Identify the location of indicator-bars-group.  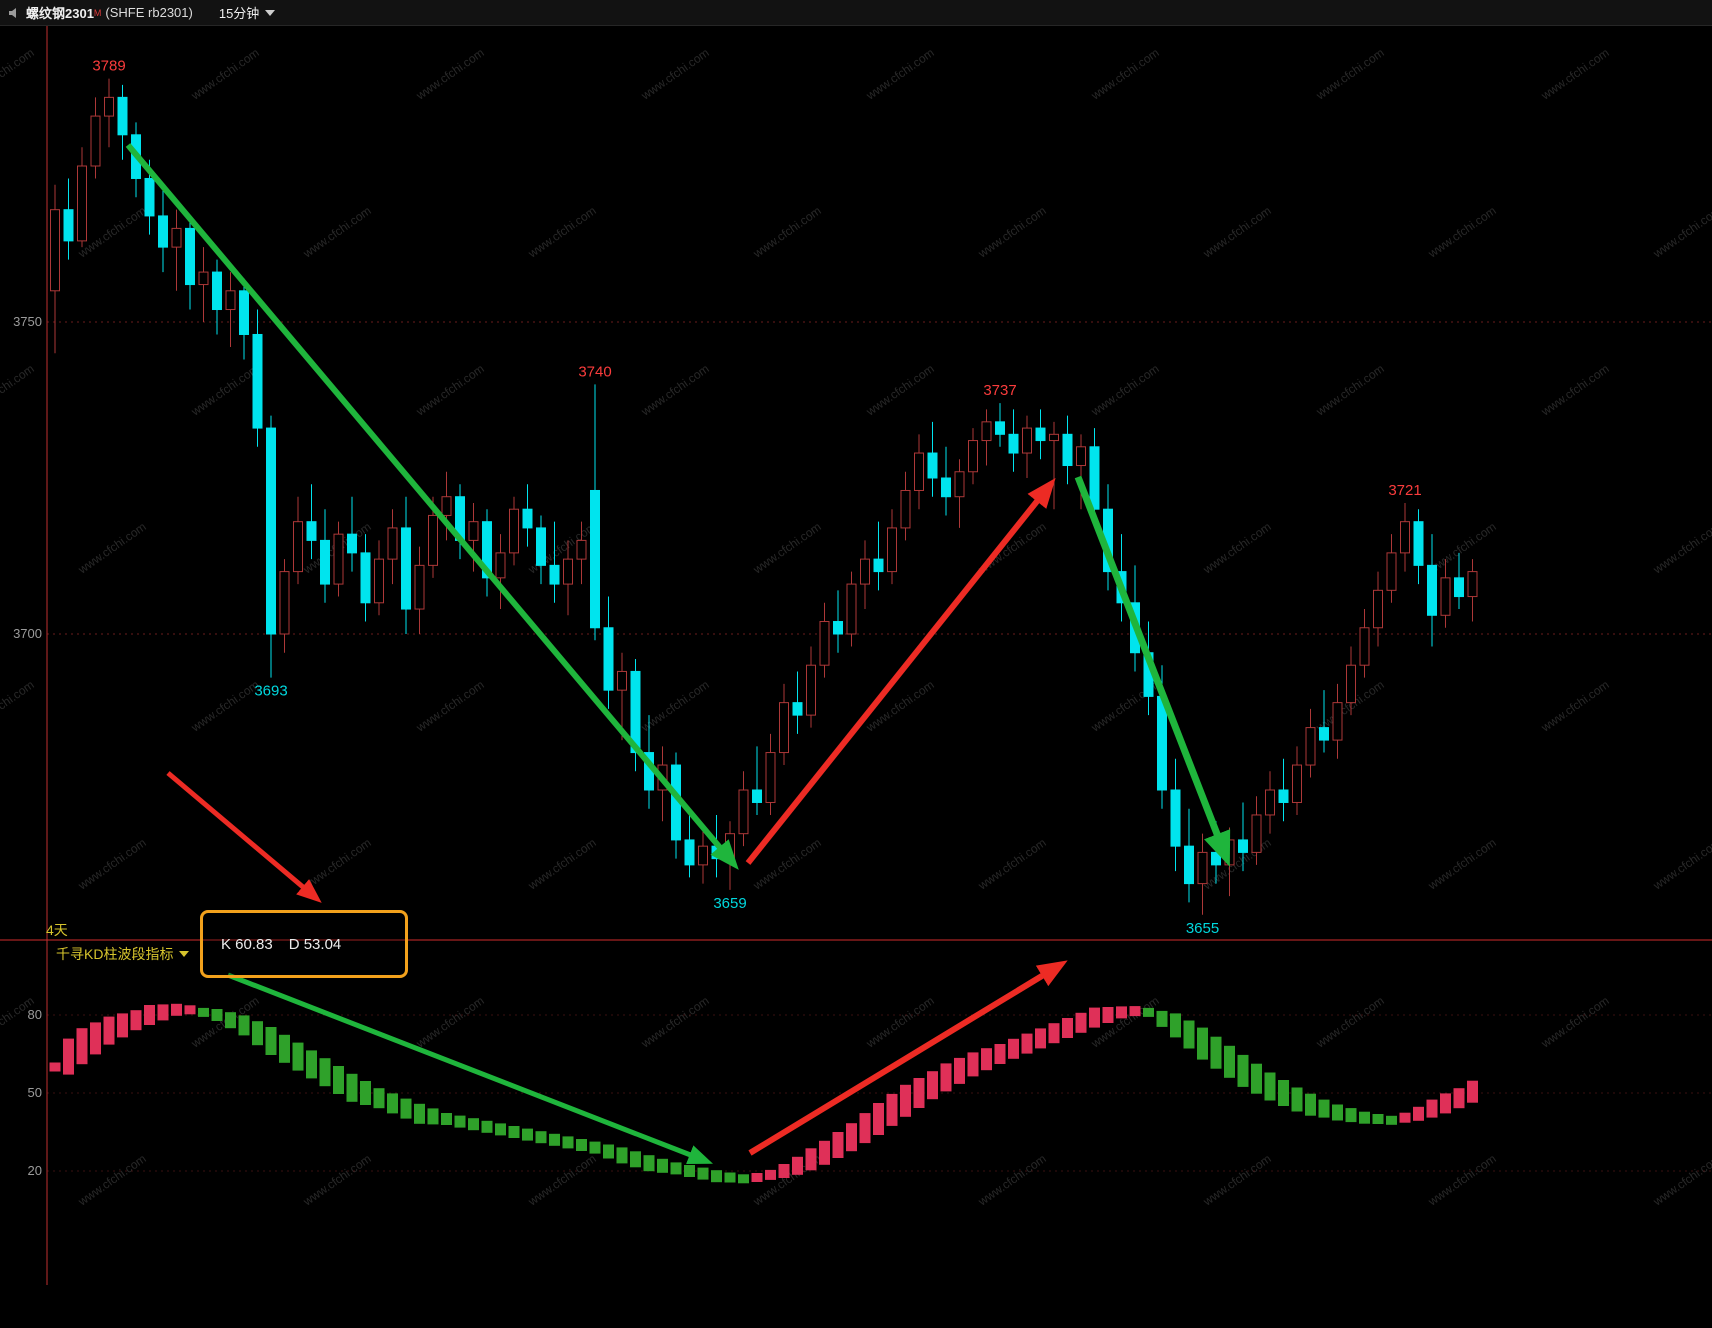
(763, 1093).